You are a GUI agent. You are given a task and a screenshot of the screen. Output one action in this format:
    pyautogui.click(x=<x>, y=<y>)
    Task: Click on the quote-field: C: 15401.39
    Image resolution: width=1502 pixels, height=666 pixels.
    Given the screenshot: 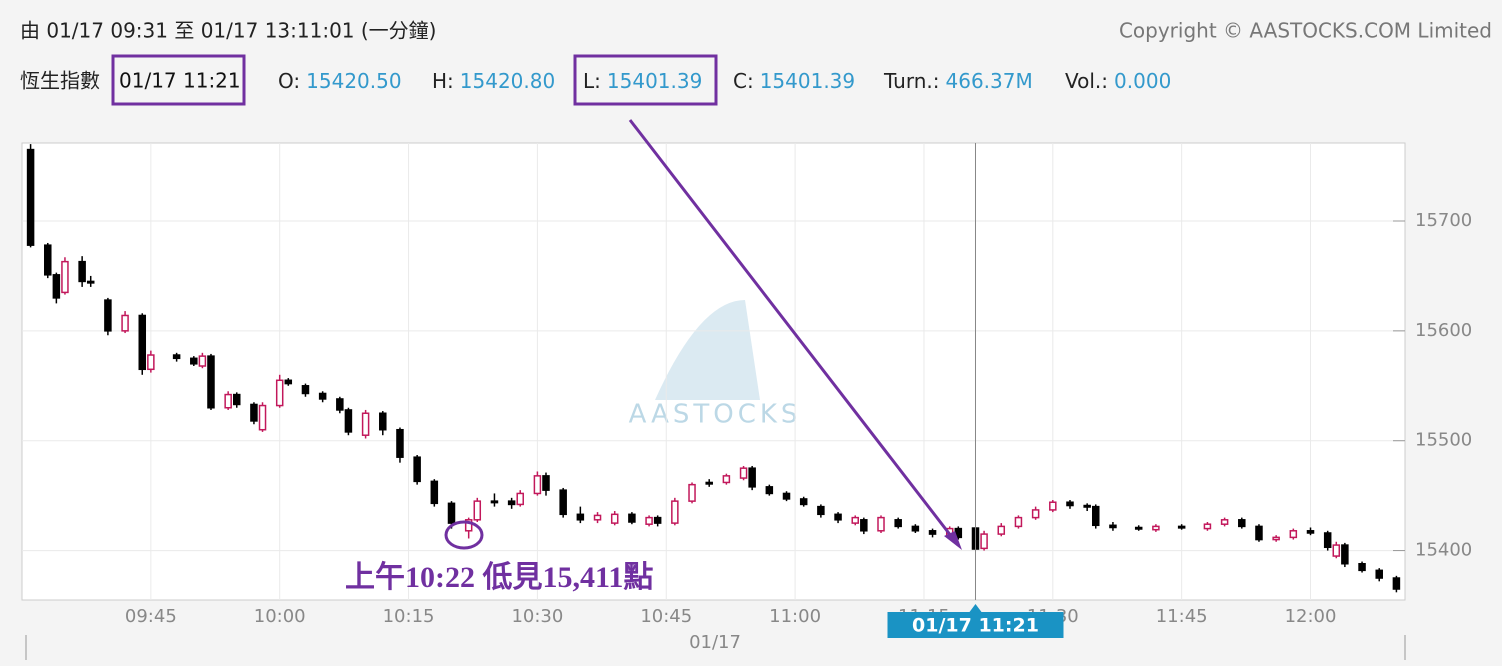 What is the action you would take?
    pyautogui.click(x=794, y=81)
    